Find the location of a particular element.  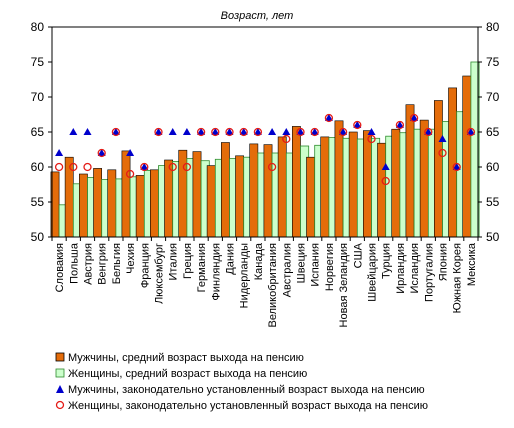

y-tick-label-right: 80 is located at coordinates (493, 27).